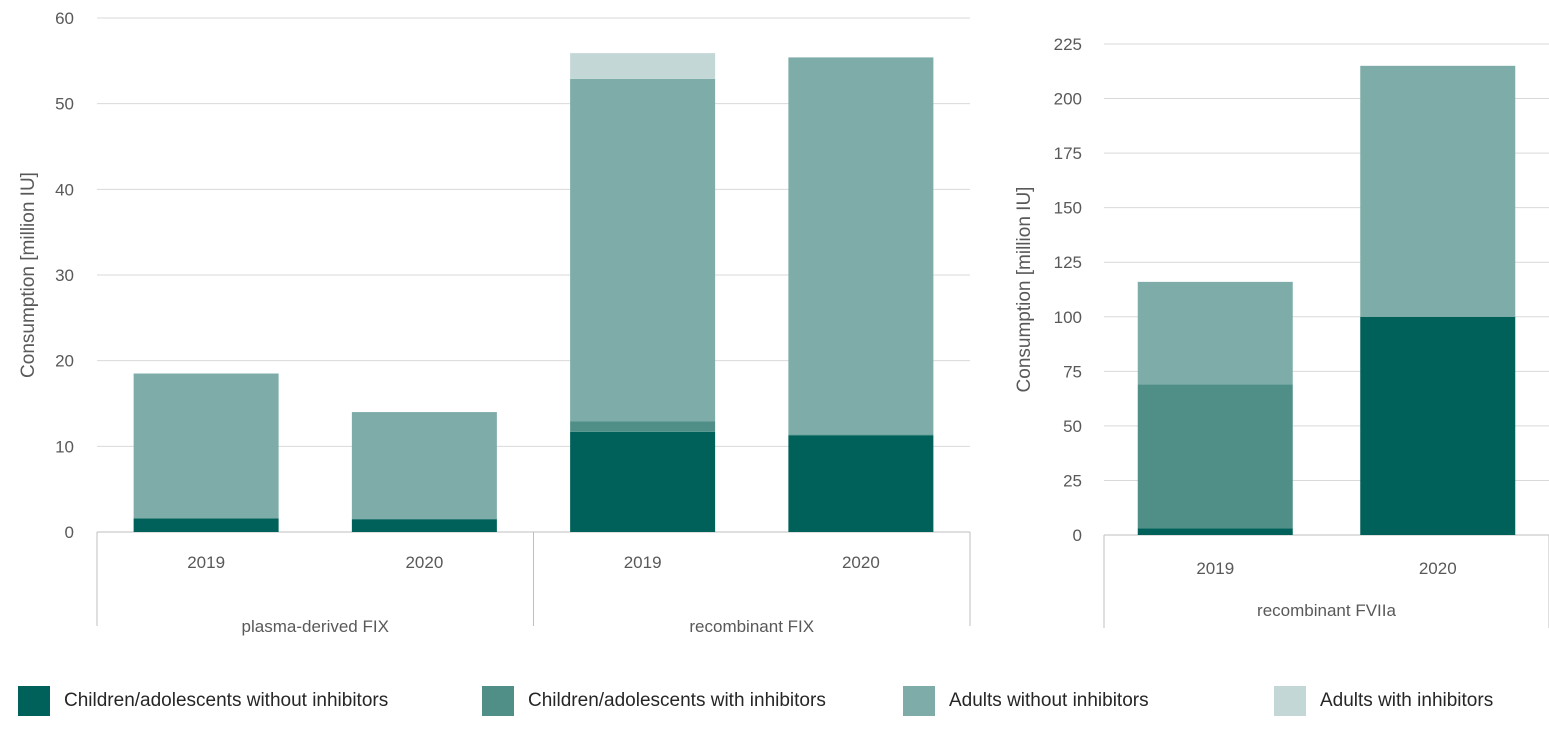  What do you see at coordinates (315, 626) in the screenshot?
I see `group-label: plasma-derived FIX` at bounding box center [315, 626].